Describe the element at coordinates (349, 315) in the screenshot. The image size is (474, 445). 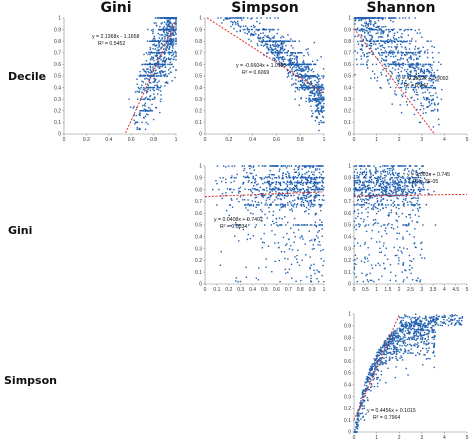
I see `y-tick-label: 1` at that location.